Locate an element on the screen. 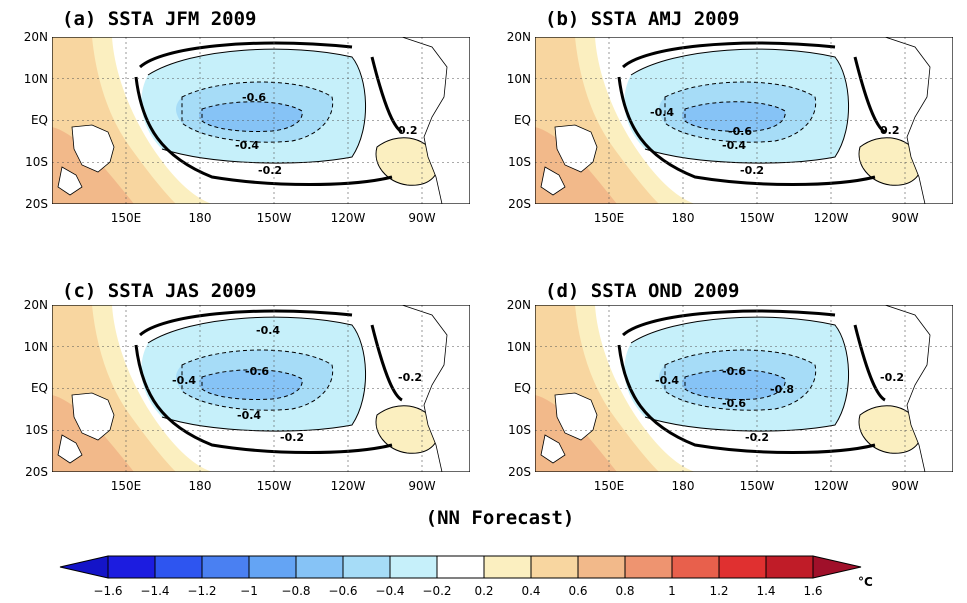 The image size is (967, 603). colorbar-tick-label: −0.2 is located at coordinates (436, 591).